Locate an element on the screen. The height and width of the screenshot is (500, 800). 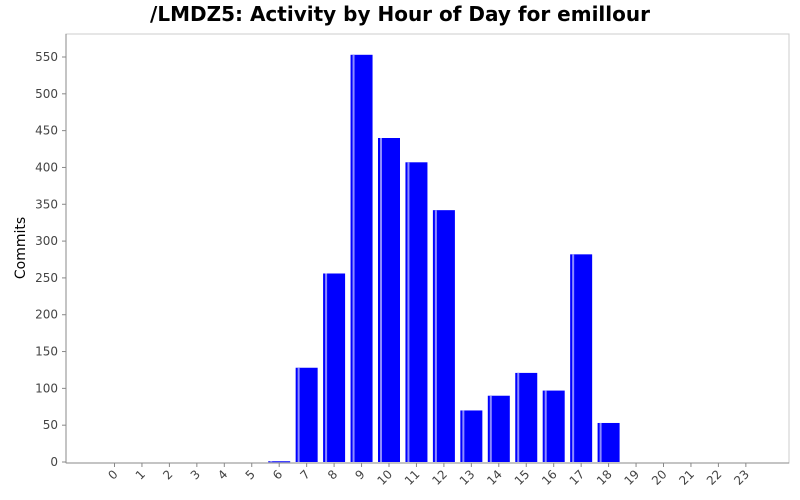
y-tick-label: 100 is located at coordinates (46, 388).